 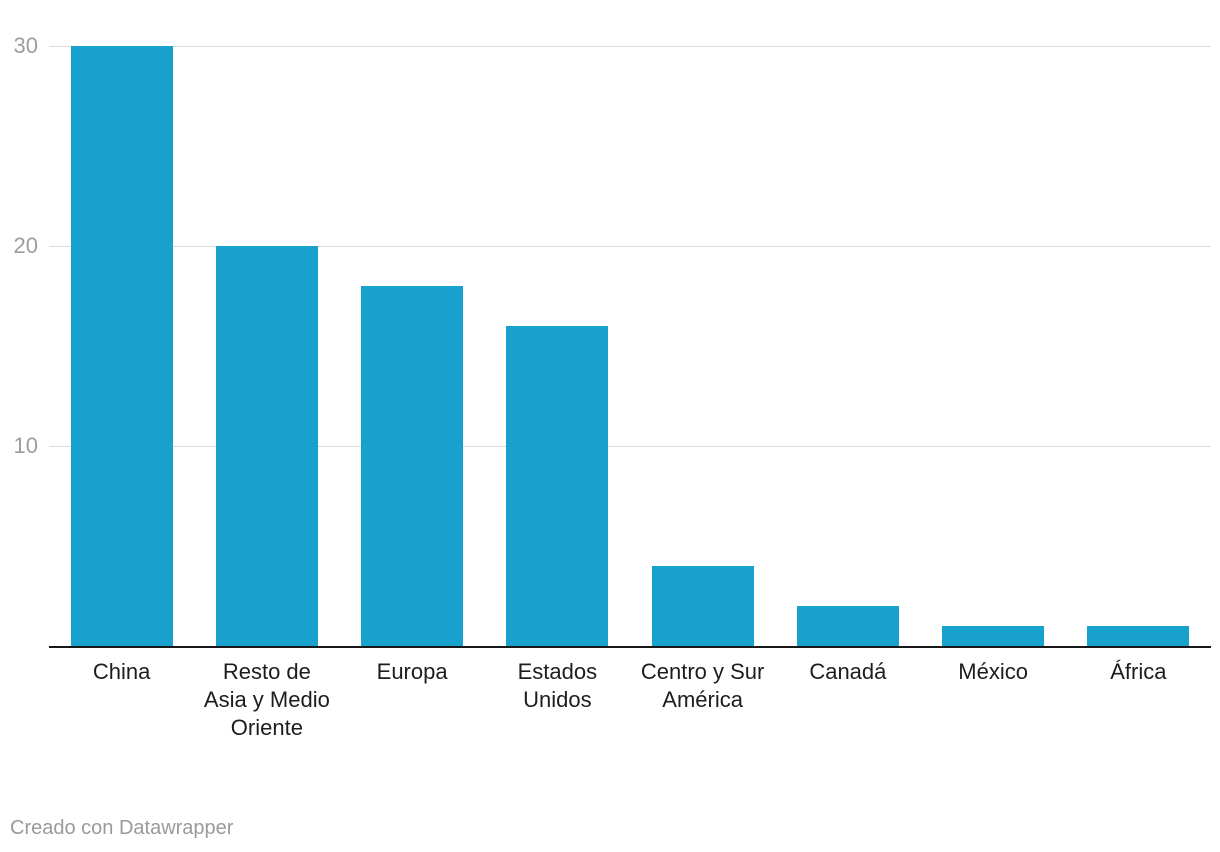 I want to click on y-tick-label-20: 20, so click(x=25, y=245).